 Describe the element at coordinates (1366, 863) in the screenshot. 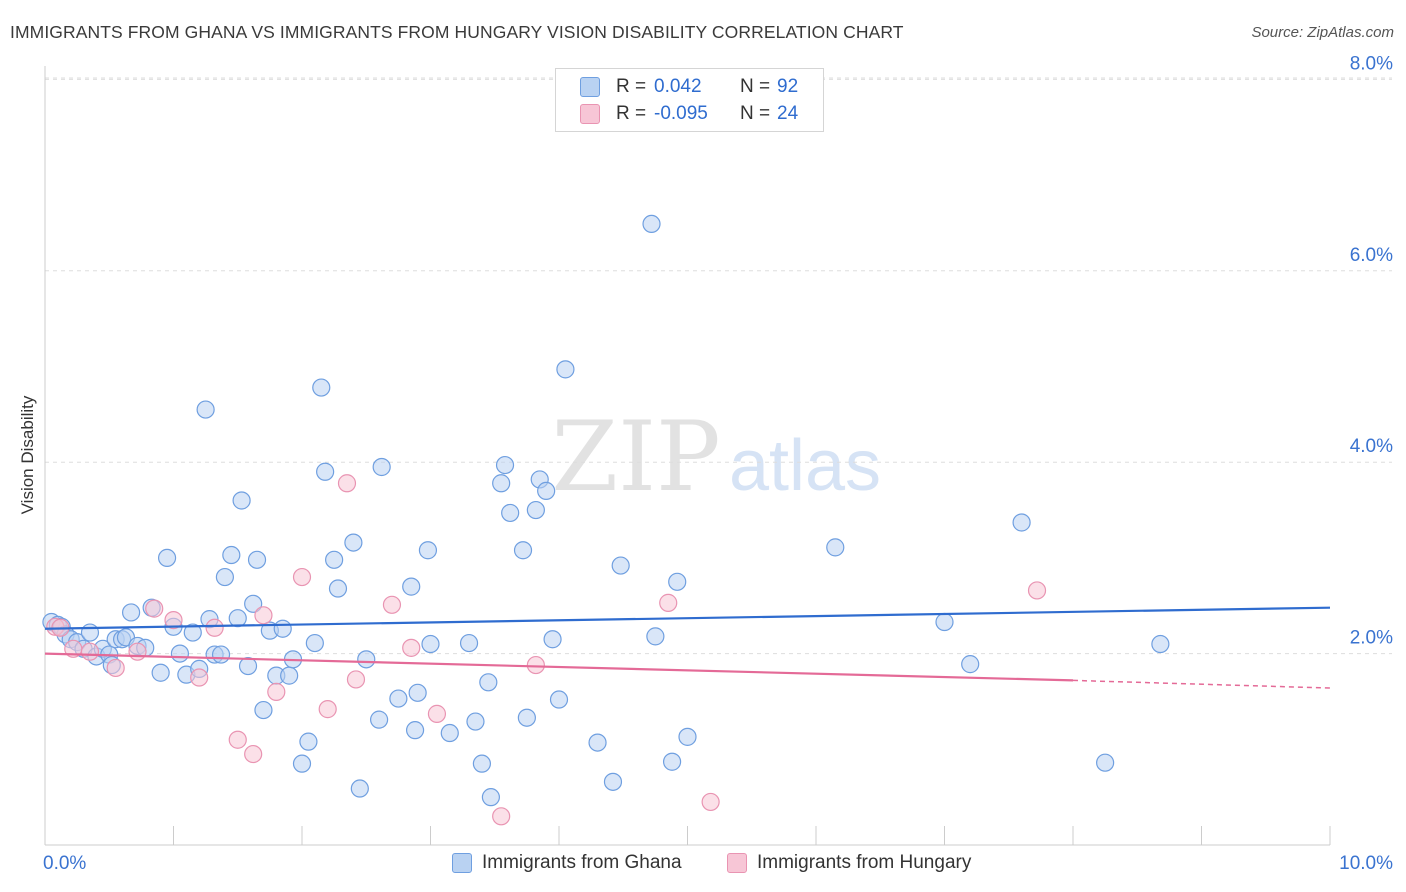

I see `x-tick-label: 10.0%` at that location.